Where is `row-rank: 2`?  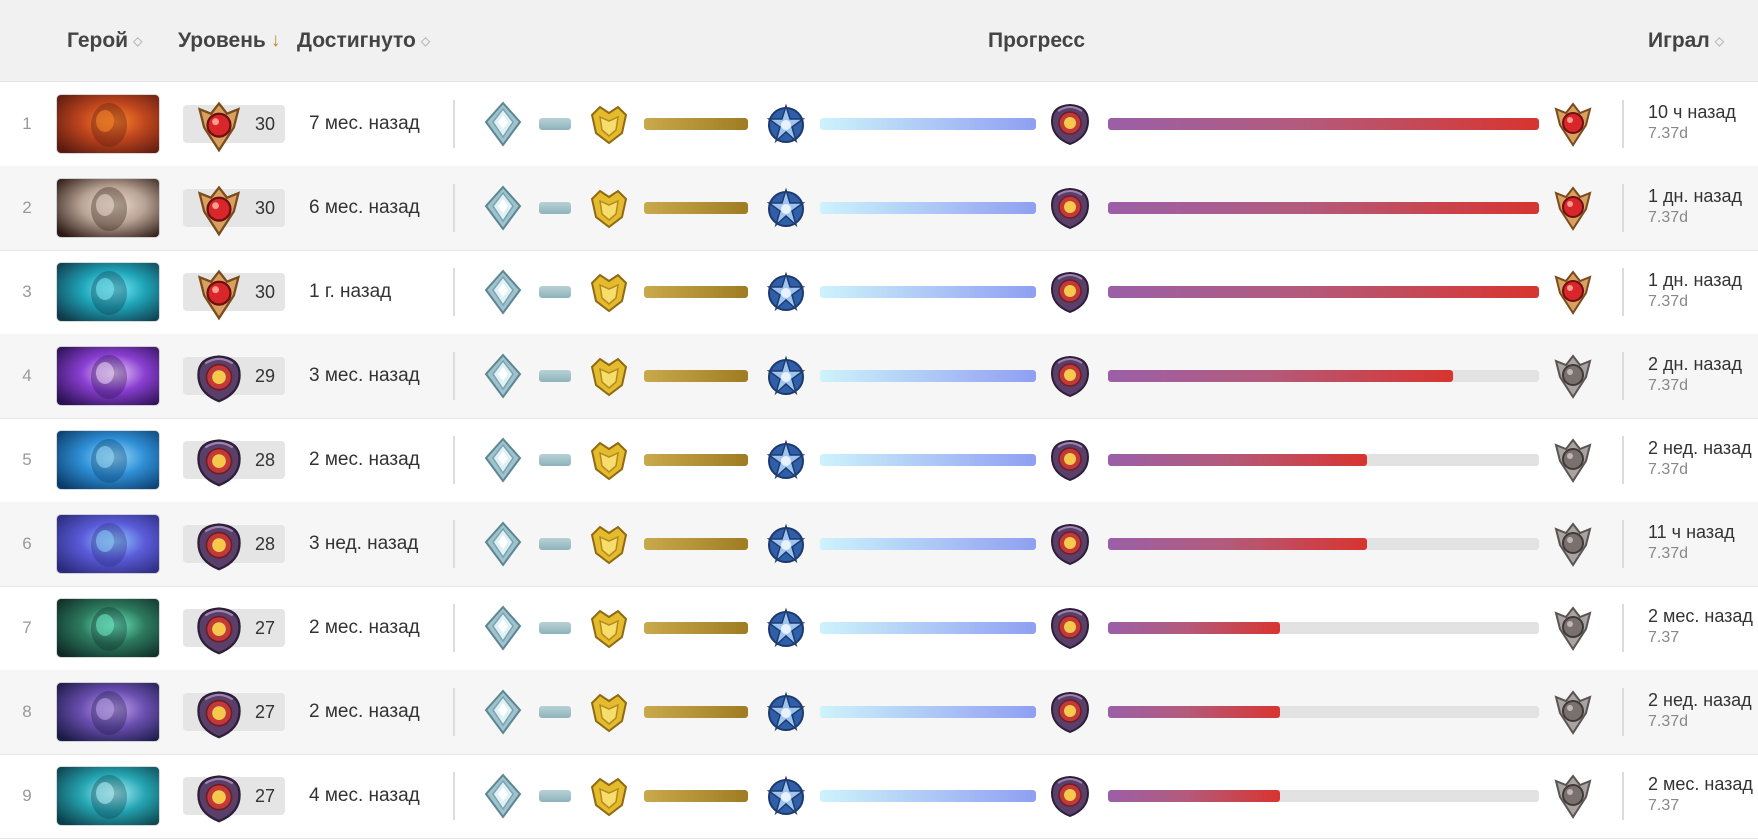 row-rank: 2 is located at coordinates (27, 207).